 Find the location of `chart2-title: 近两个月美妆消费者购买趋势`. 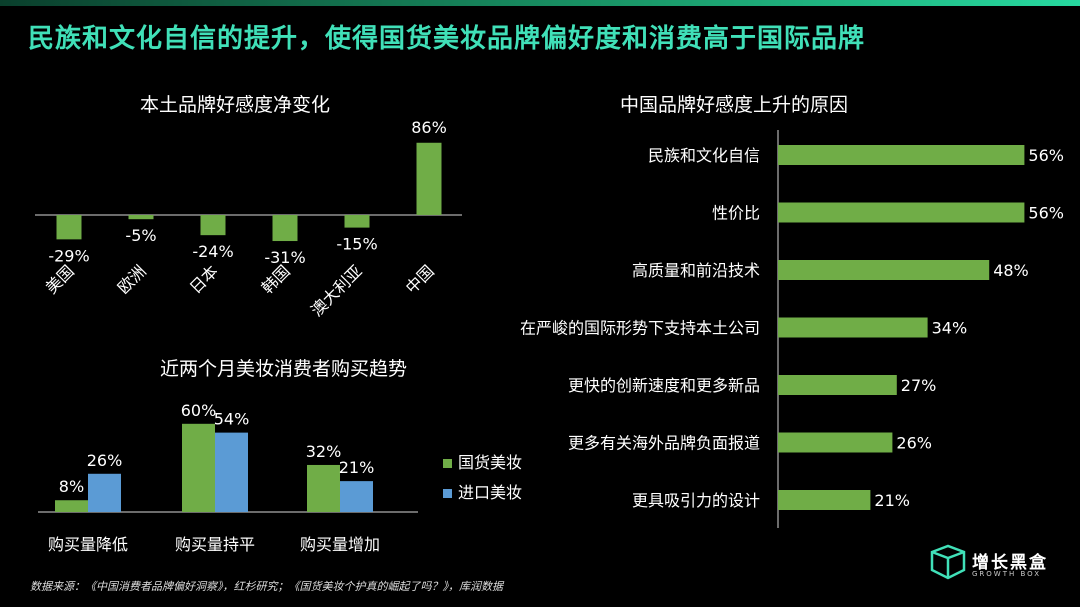

chart2-title: 近两个月美妆消费者购买趋势 is located at coordinates (284, 369).